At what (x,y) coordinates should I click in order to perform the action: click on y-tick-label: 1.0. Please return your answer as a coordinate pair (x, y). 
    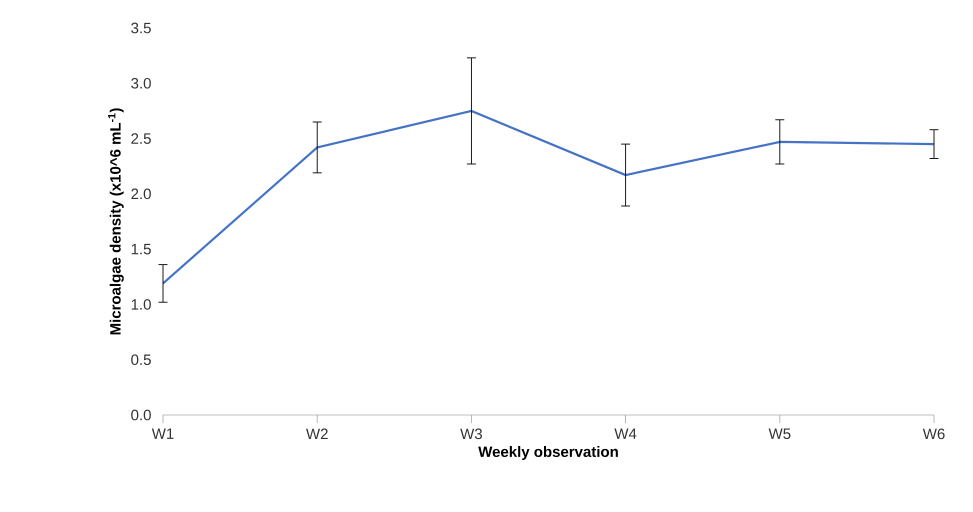
    Looking at the image, I should click on (141, 304).